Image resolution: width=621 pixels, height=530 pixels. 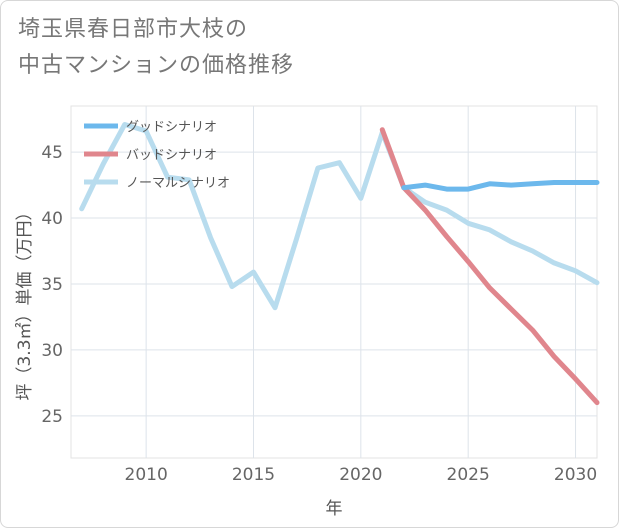 I want to click on x-tick-label-2025: 2025, so click(x=468, y=475).